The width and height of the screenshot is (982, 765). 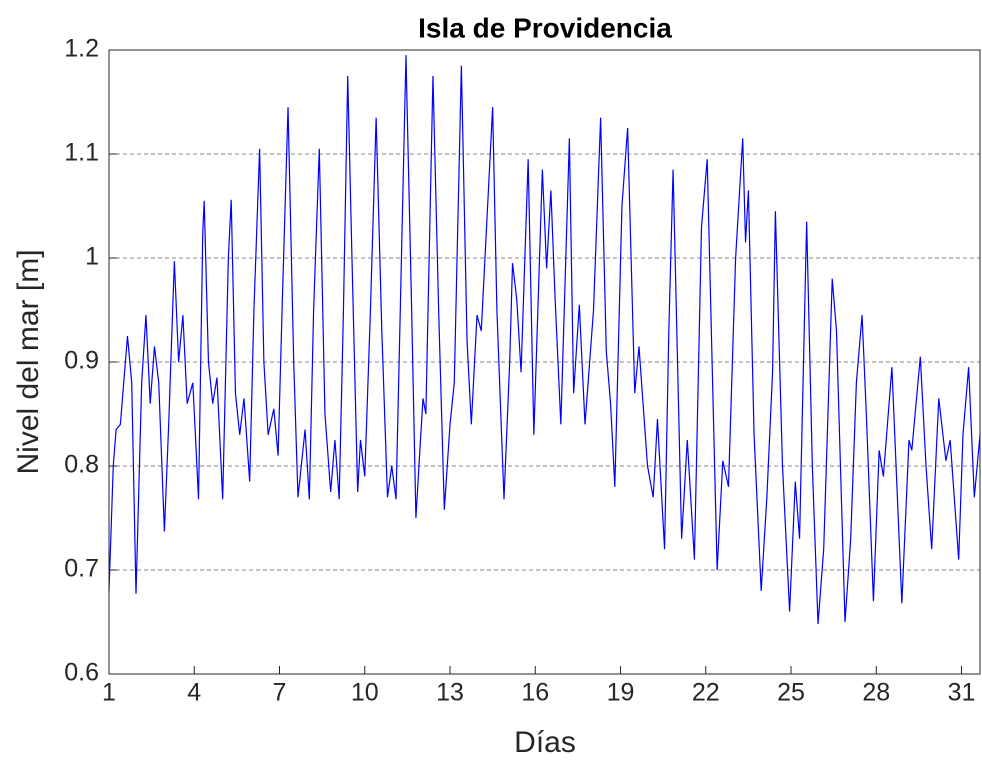 I want to click on x-axis-label: Días, so click(x=545, y=742).